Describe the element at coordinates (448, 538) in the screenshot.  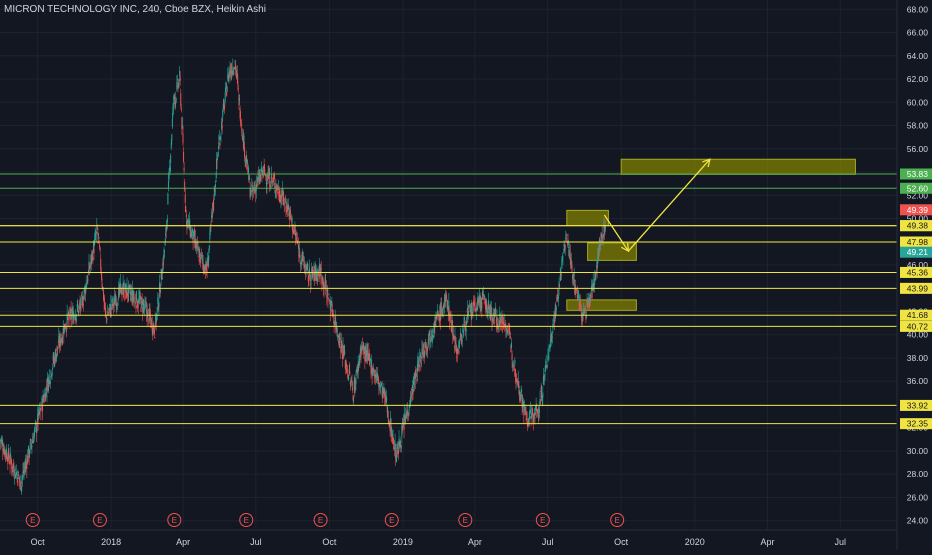
I see `time-axis: Oct 2018 Apr Jul Oct 2019 Apr Jul Oct 2020 Apr Jul` at that location.